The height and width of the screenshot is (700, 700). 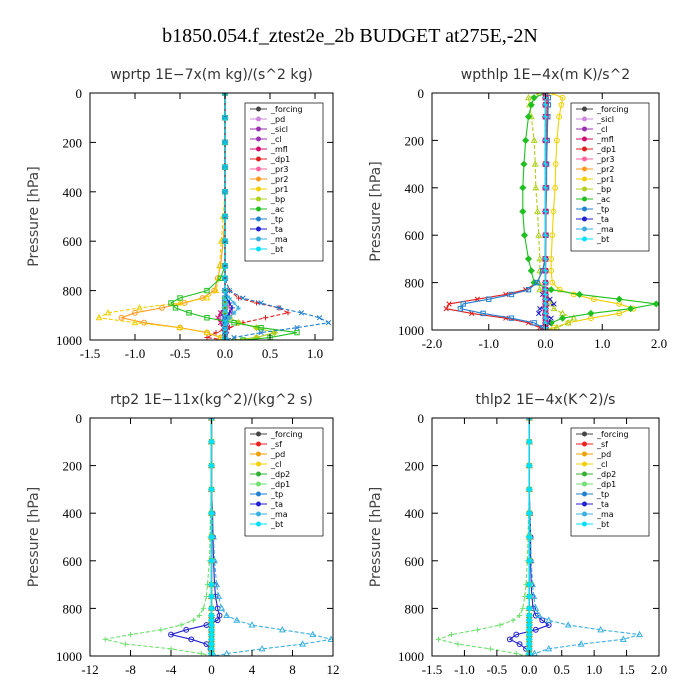 What do you see at coordinates (286, 109) in the screenshot?
I see `legend-label: _forcing` at bounding box center [286, 109].